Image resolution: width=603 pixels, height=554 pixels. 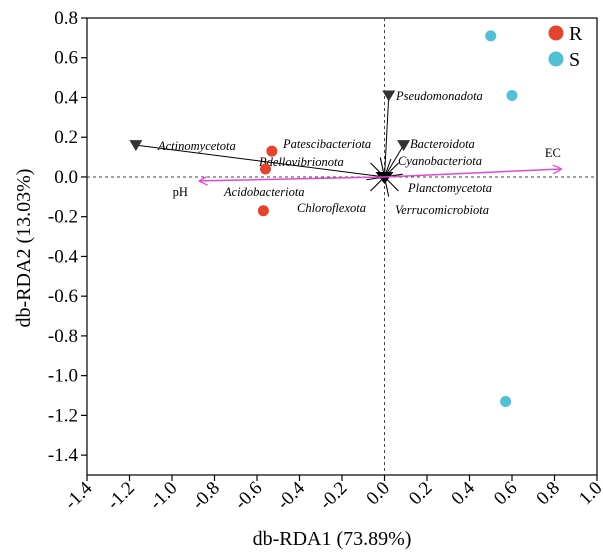 I want to click on env-label-ph: pH, so click(x=180, y=192).